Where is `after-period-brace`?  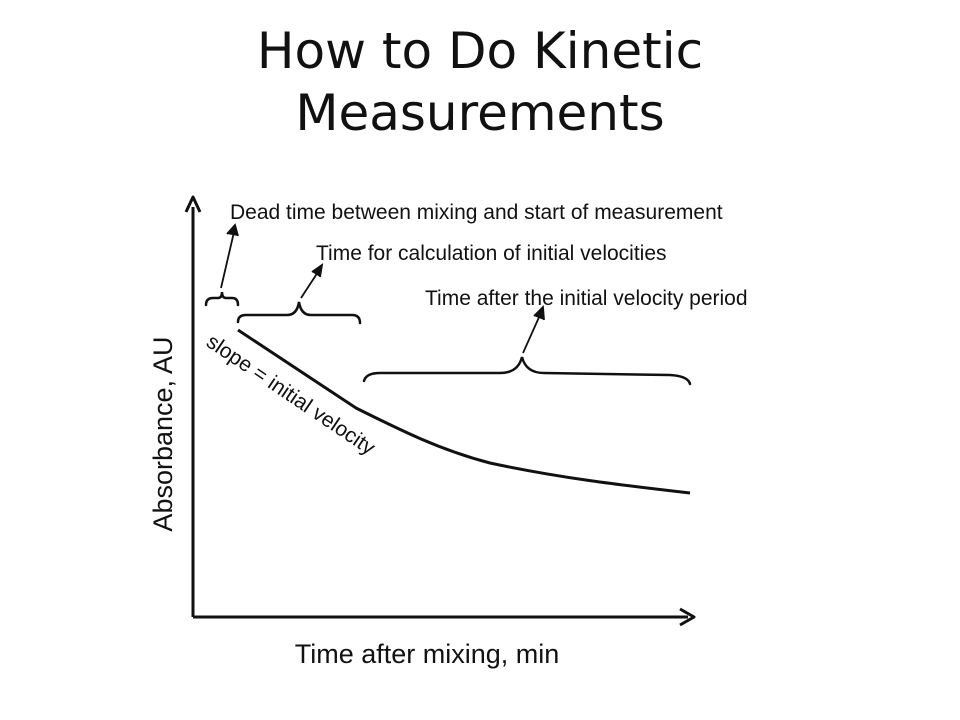
after-period-brace is located at coordinates (527, 371).